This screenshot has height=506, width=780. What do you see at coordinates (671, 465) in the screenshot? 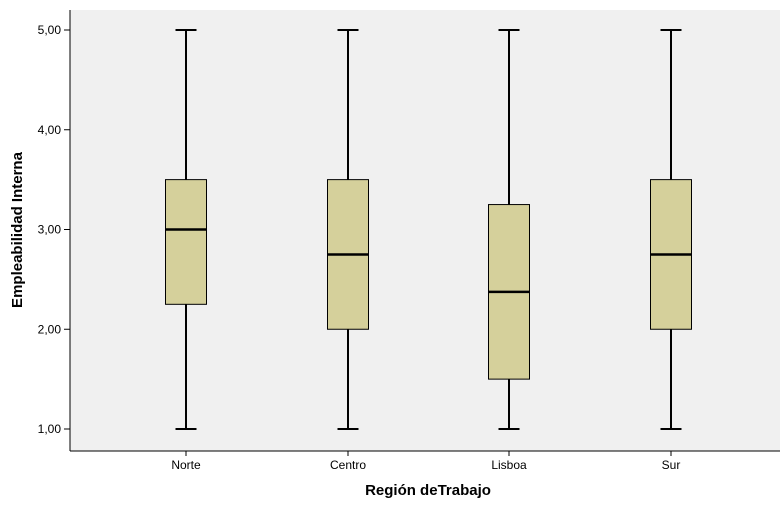
I see `x-tick-label: Sur` at bounding box center [671, 465].